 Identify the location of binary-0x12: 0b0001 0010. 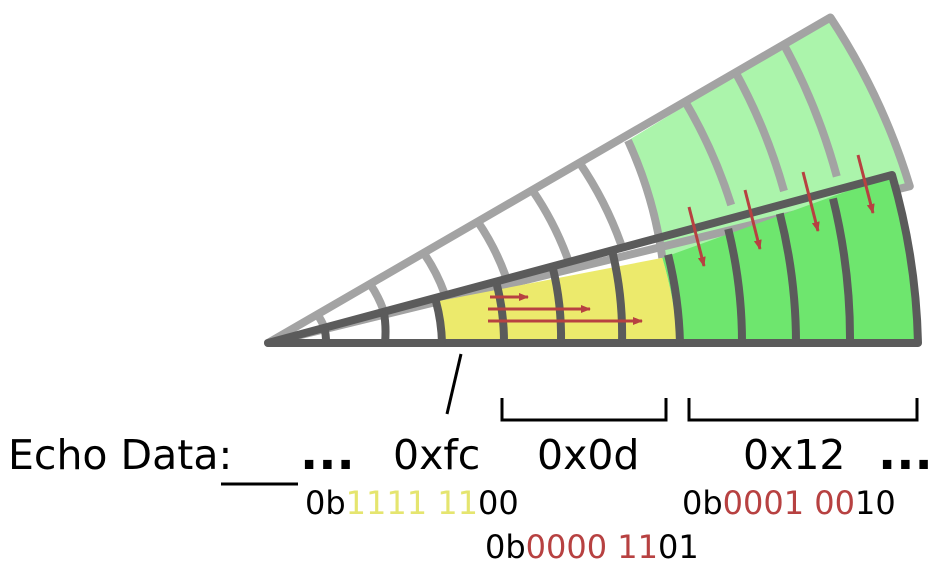
(789, 503).